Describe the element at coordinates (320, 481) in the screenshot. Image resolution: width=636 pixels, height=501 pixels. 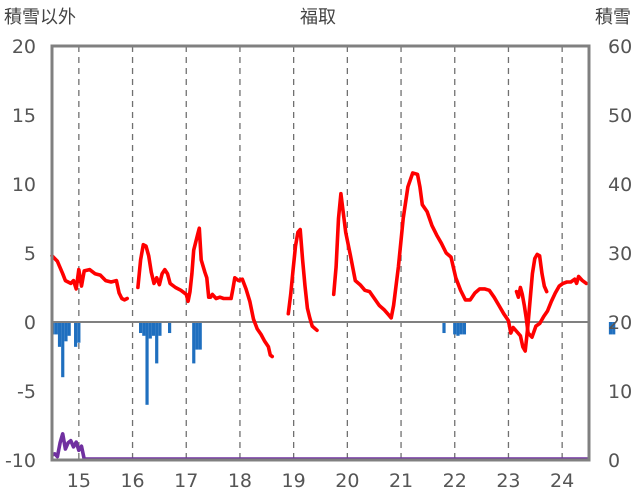
I see `x-axis-ticks: 15 16 17 18 19 20 21 22 23 24` at that location.